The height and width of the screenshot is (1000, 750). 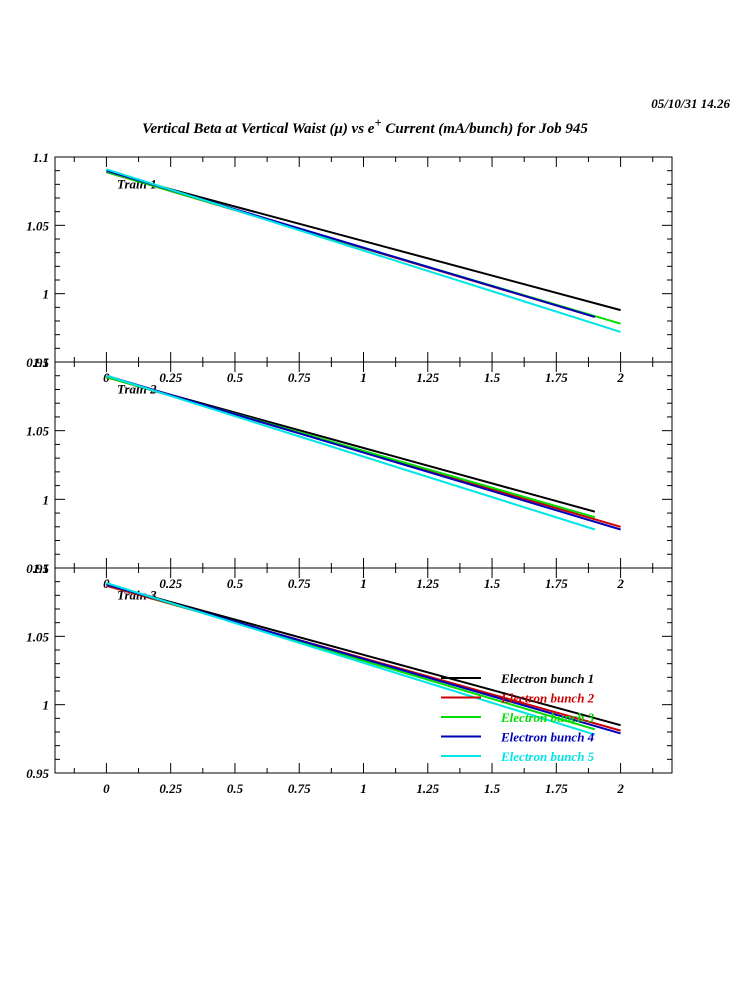 What do you see at coordinates (690, 103) in the screenshot?
I see `timestamp: 05/10/31 14.26` at bounding box center [690, 103].